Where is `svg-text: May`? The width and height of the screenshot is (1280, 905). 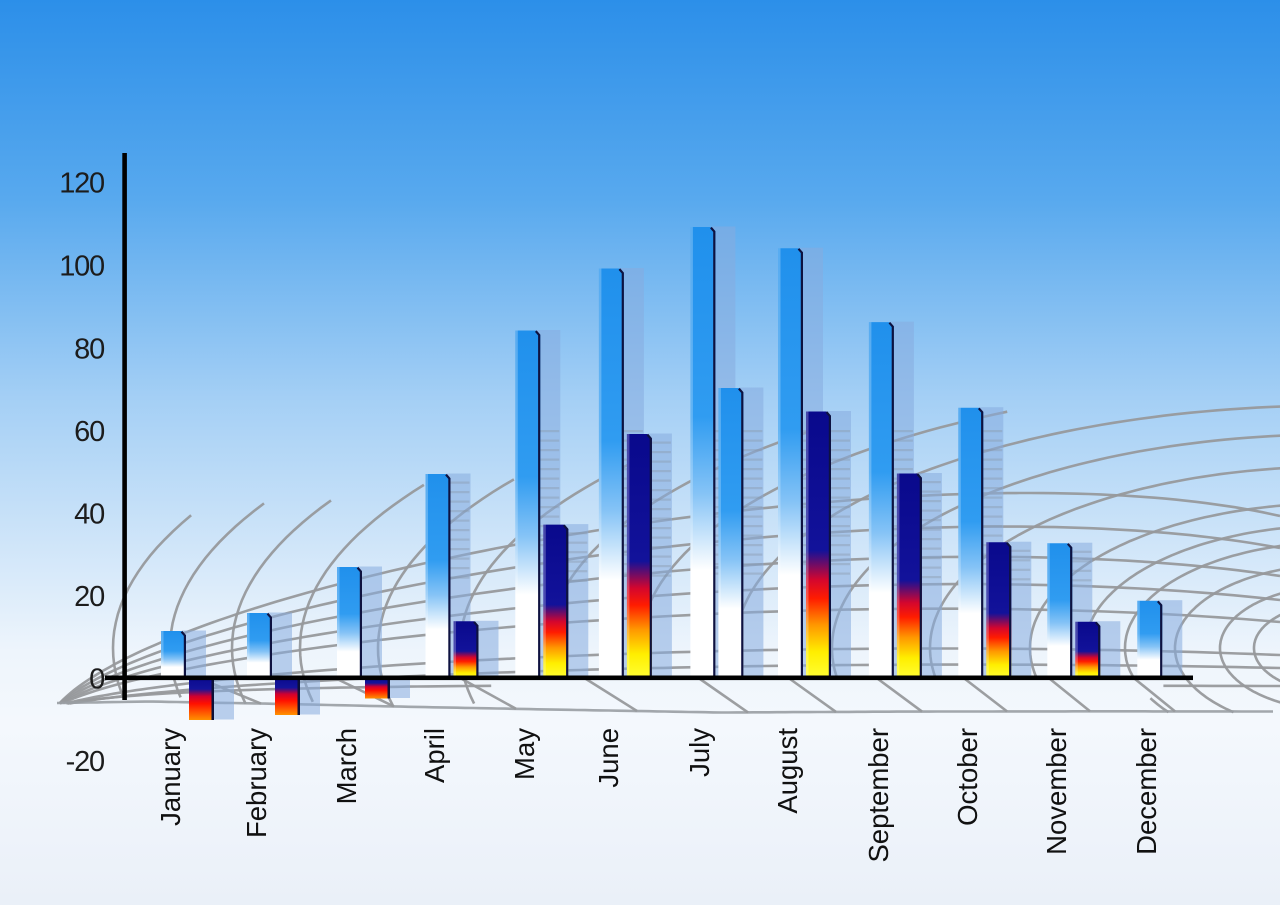
svg-text: May is located at coordinates (524, 754).